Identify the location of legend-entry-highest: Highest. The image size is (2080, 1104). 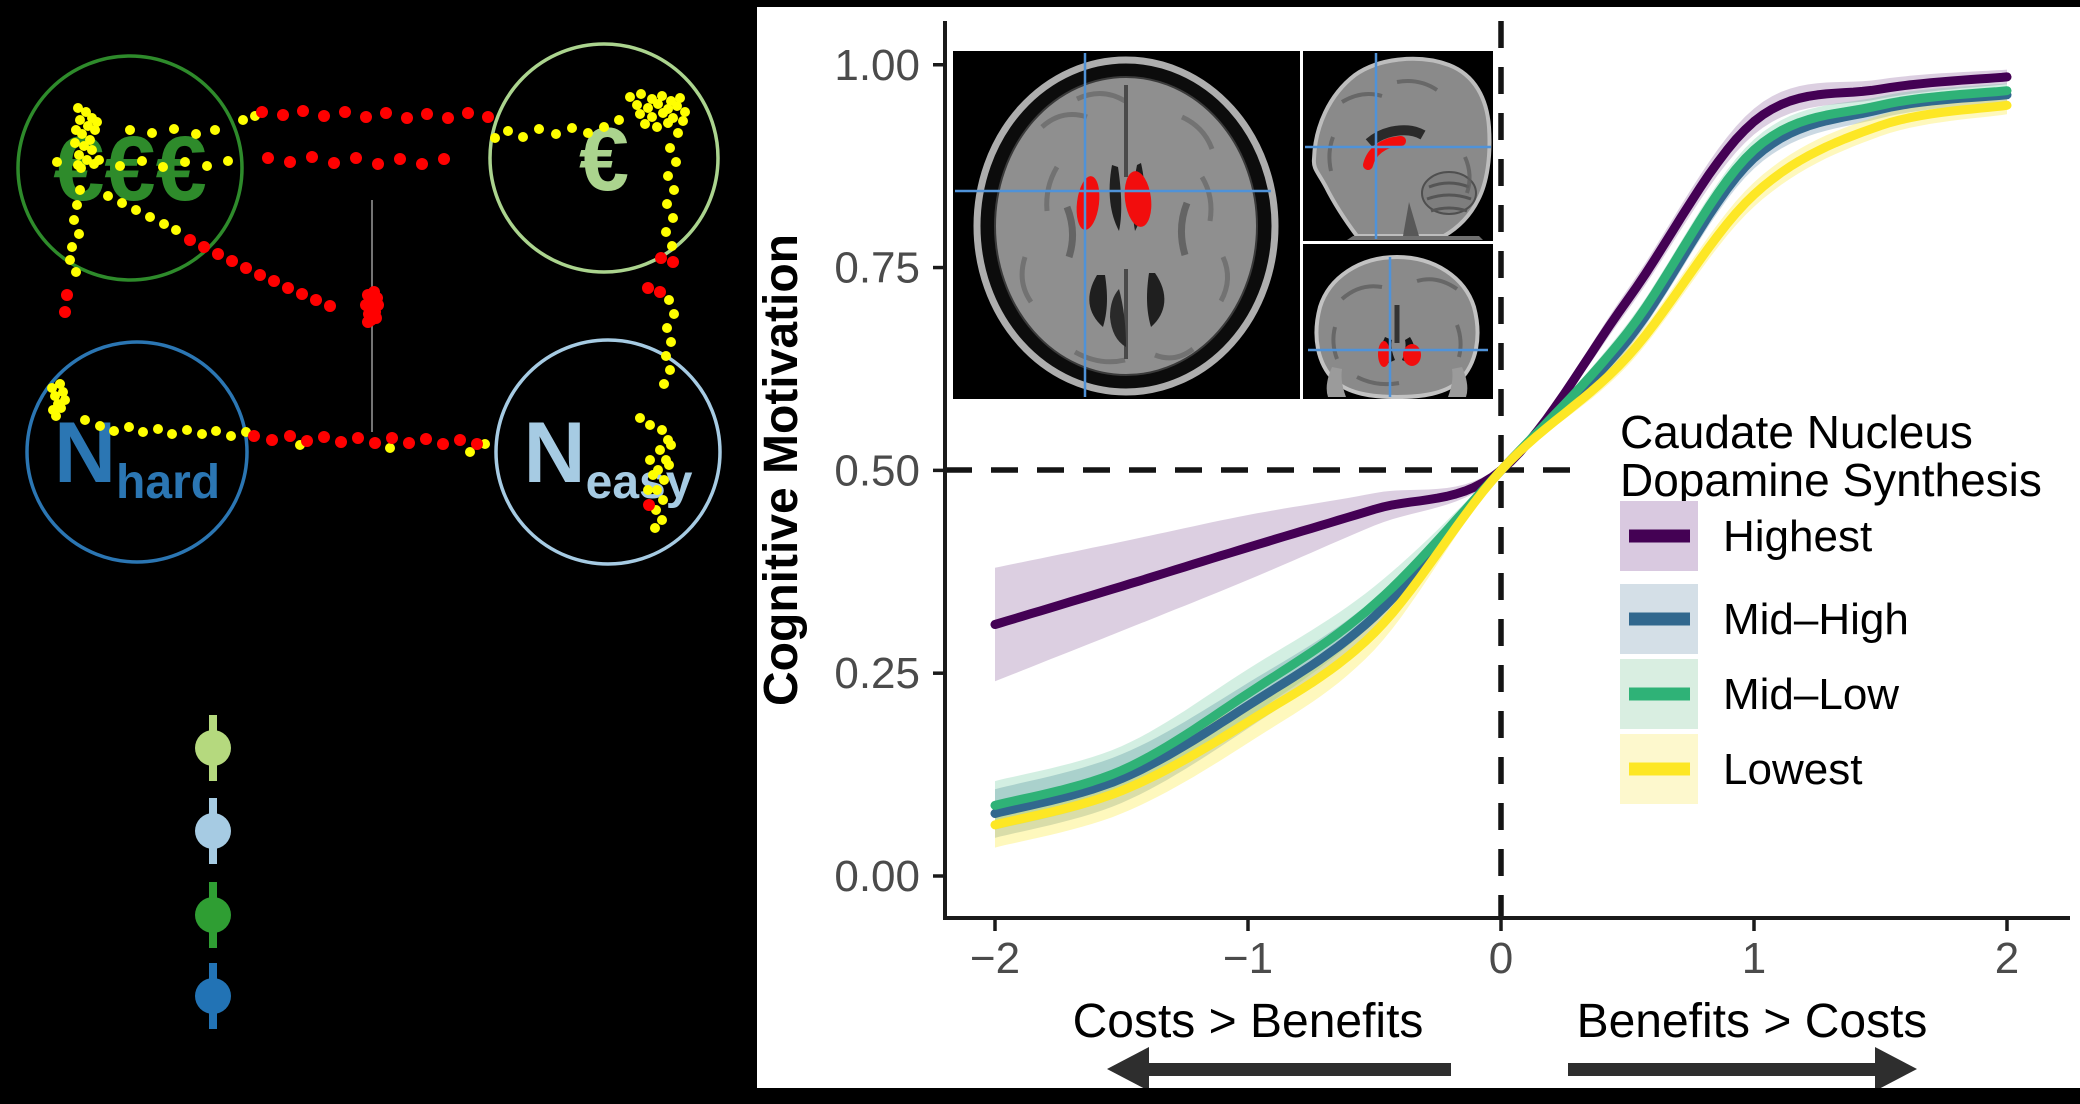
(1746, 536).